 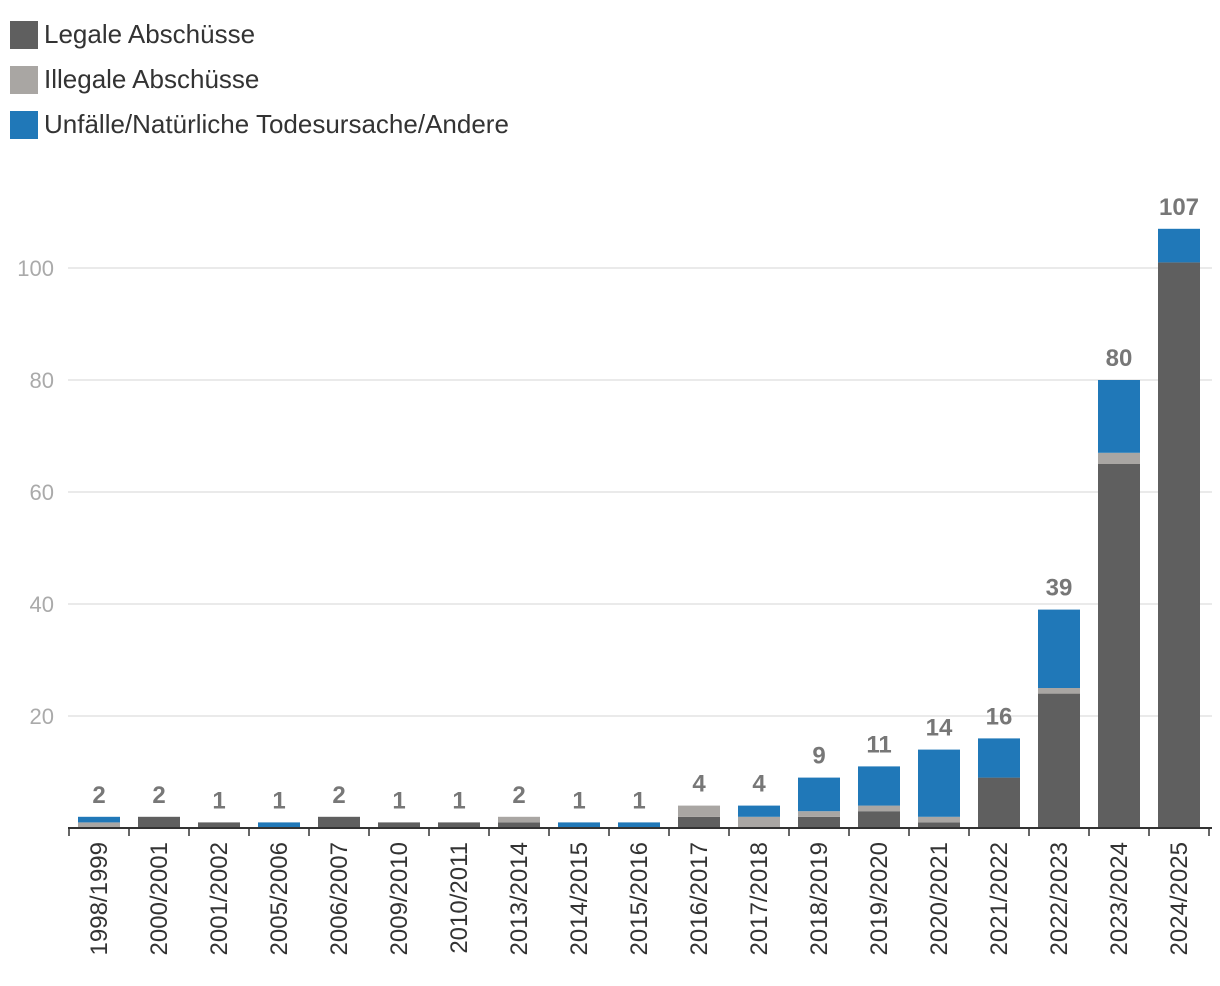 What do you see at coordinates (699, 784) in the screenshot?
I see `total-label-10: 4` at bounding box center [699, 784].